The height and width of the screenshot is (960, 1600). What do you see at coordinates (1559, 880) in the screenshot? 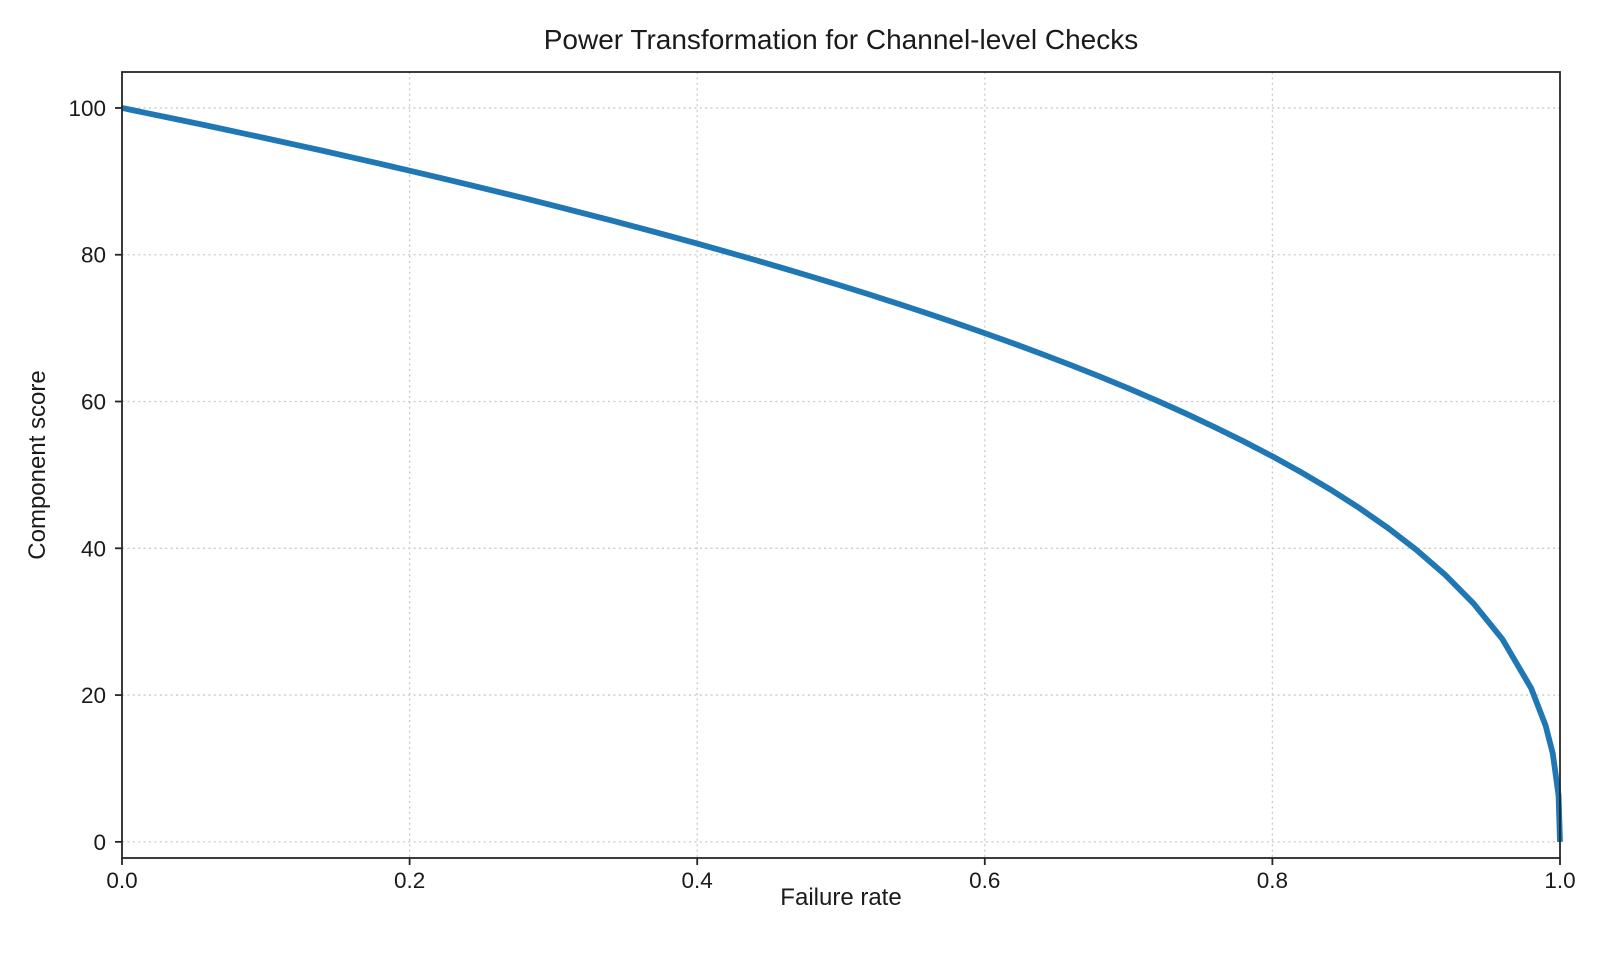
I see `x-tick-label: 1.0` at bounding box center [1559, 880].